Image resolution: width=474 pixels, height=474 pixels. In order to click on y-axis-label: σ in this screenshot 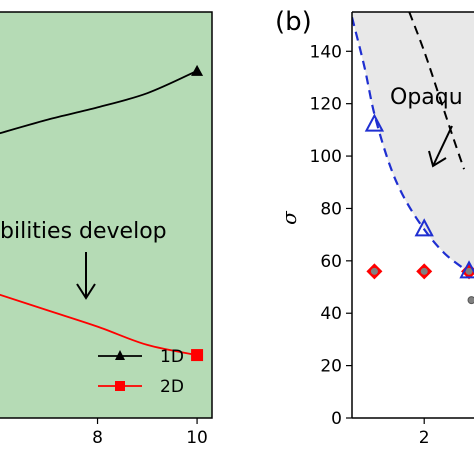, I will do `click(289, 217)`.